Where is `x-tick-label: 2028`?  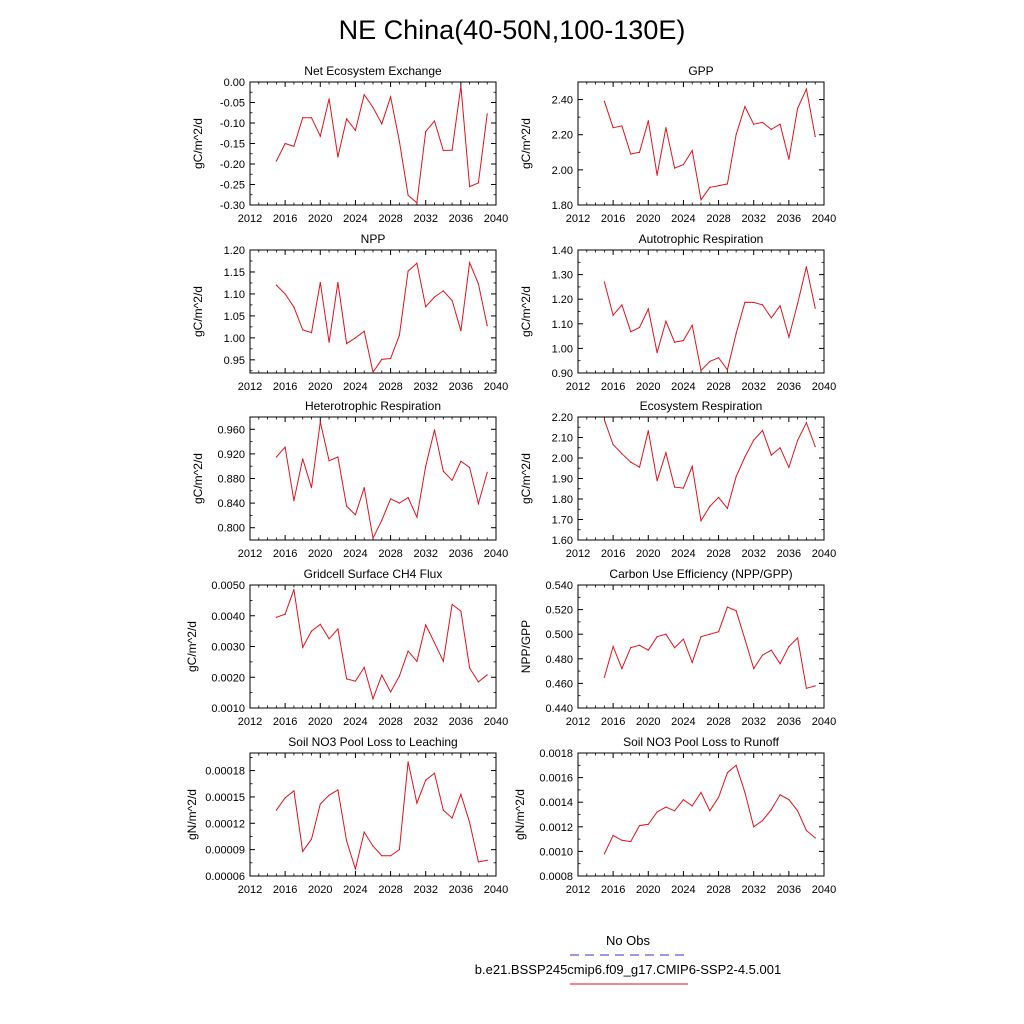
x-tick-label: 2028 is located at coordinates (718, 890).